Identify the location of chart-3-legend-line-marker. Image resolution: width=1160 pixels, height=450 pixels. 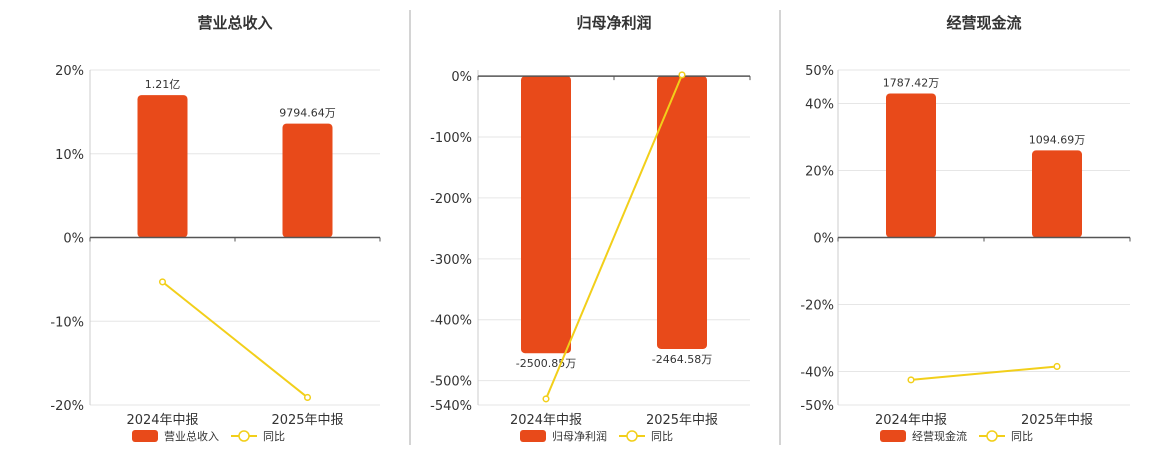
(992, 436).